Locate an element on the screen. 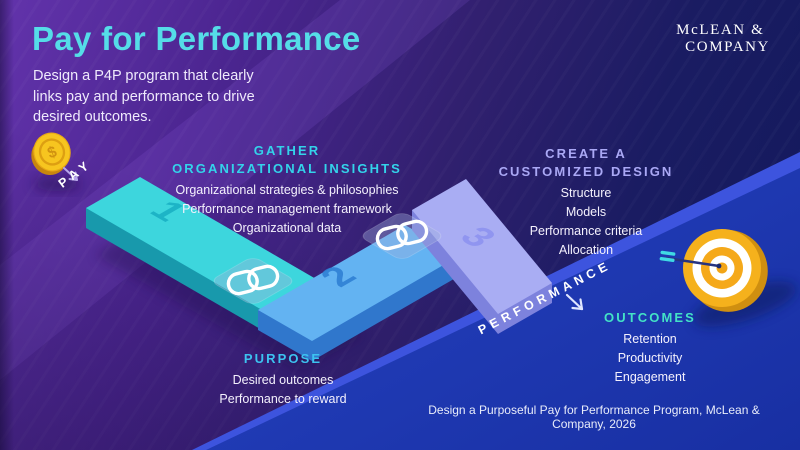 The width and height of the screenshot is (800, 450). background-left-strip is located at coordinates (7, 225).